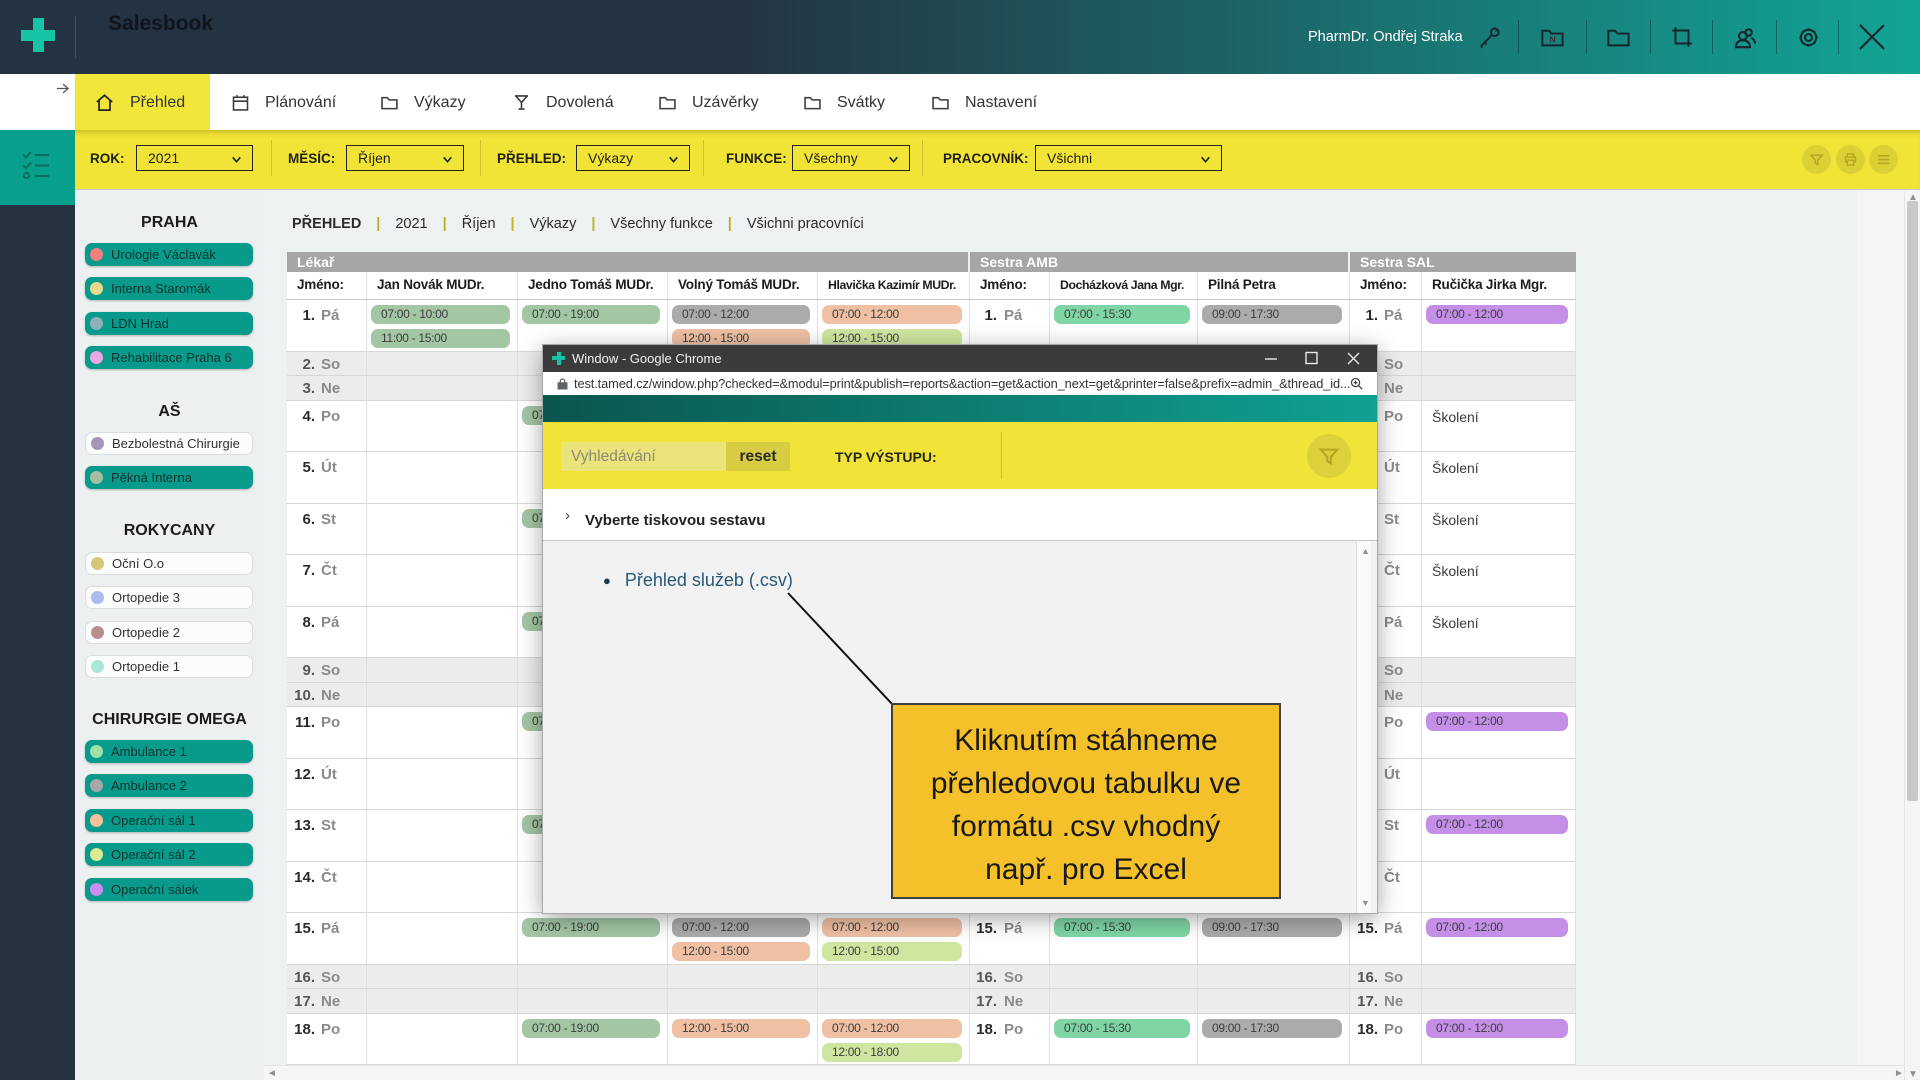 Image resolution: width=1920 pixels, height=1080 pixels. Describe the element at coordinates (1552, 39) in the screenshot. I see `svg-text: N` at that location.